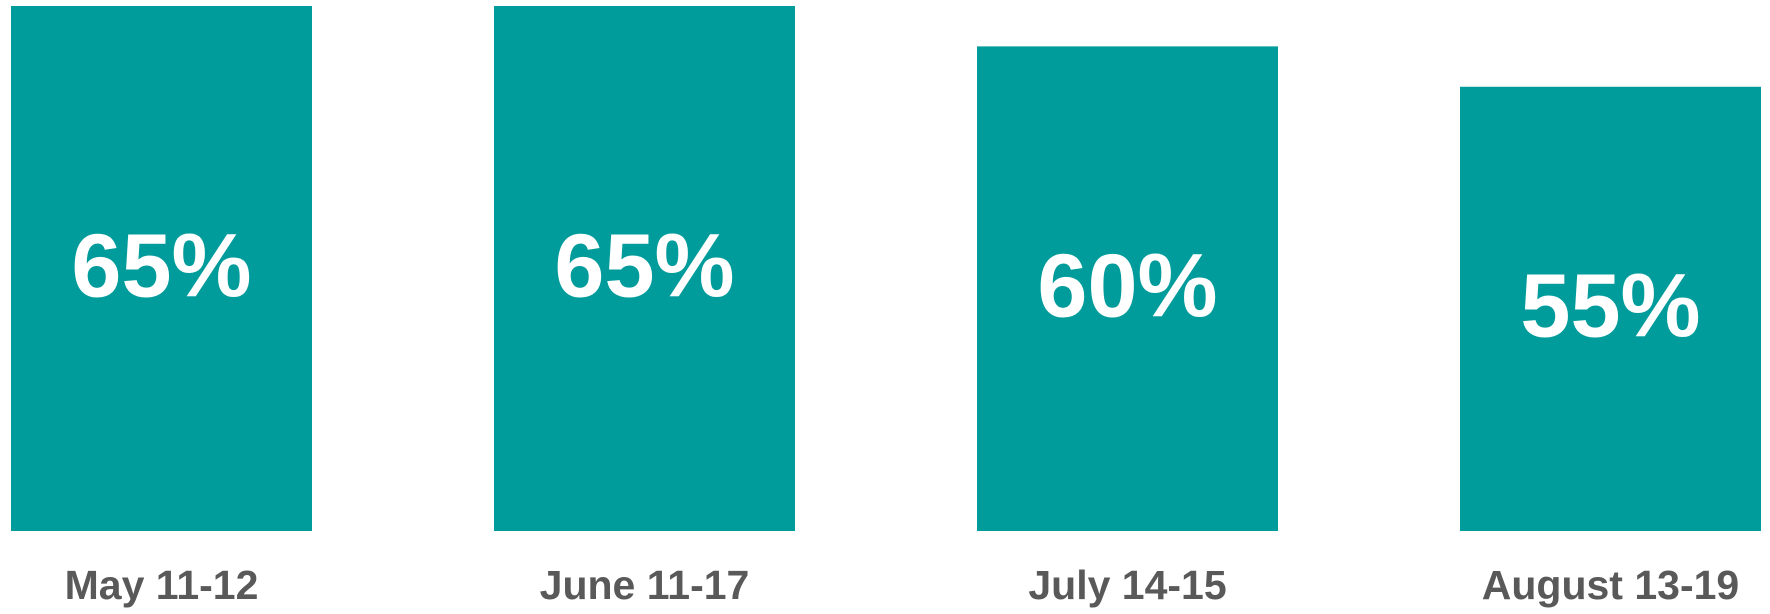 The width and height of the screenshot is (1770, 614). I want to click on x-tick-label: August 13-19, so click(1610, 585).